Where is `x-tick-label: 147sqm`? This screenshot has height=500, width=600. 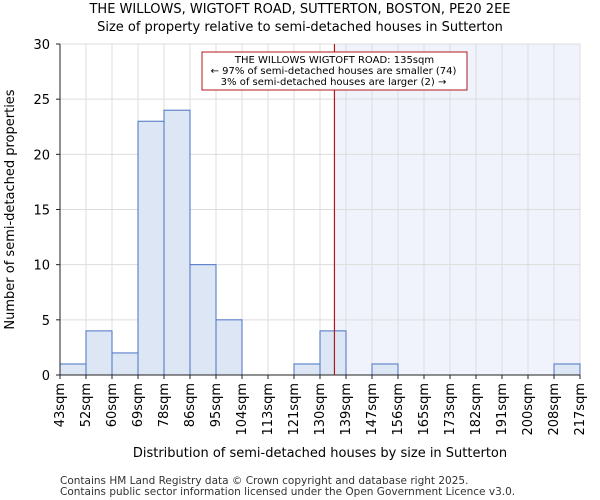 x-tick-label: 147sqm is located at coordinates (372, 409).